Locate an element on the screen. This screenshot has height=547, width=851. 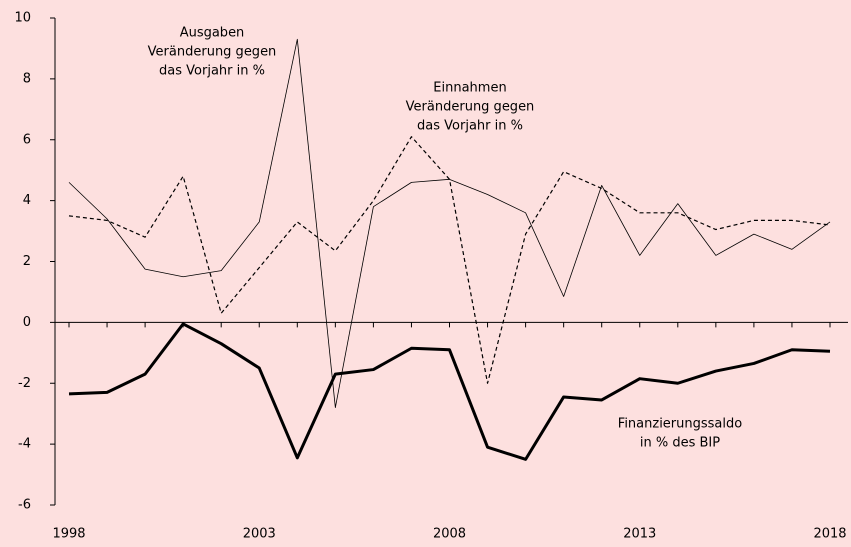
annotation: Finanzierungssaldo is located at coordinates (680, 424).